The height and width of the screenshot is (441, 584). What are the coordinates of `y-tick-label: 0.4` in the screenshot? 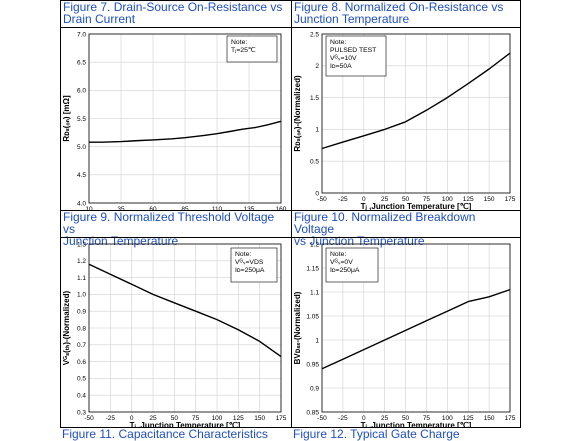 It's located at (81, 396).